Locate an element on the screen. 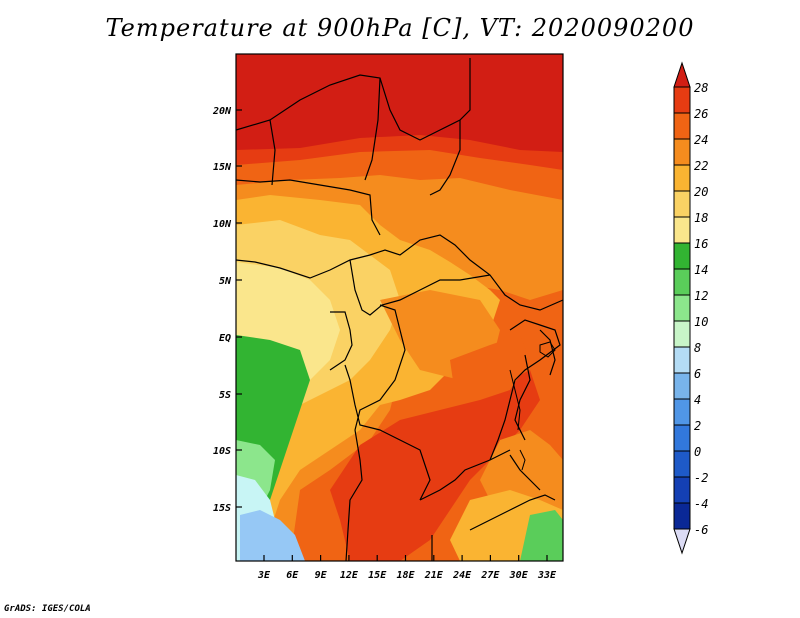  lon-label: 9E is located at coordinates (321, 575).